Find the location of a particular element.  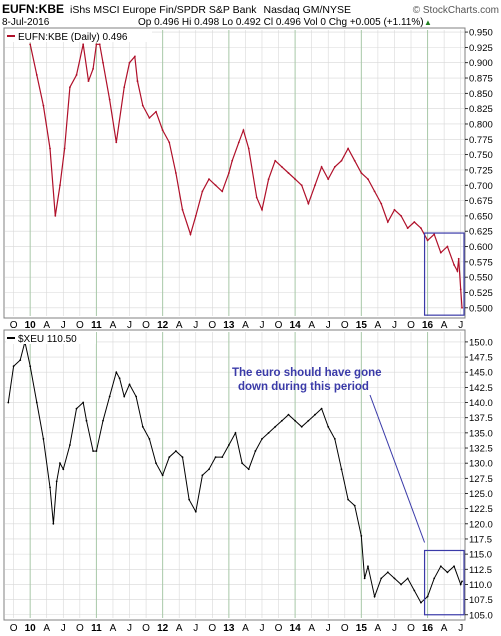

x-tick-label: 13 is located at coordinates (229, 325).